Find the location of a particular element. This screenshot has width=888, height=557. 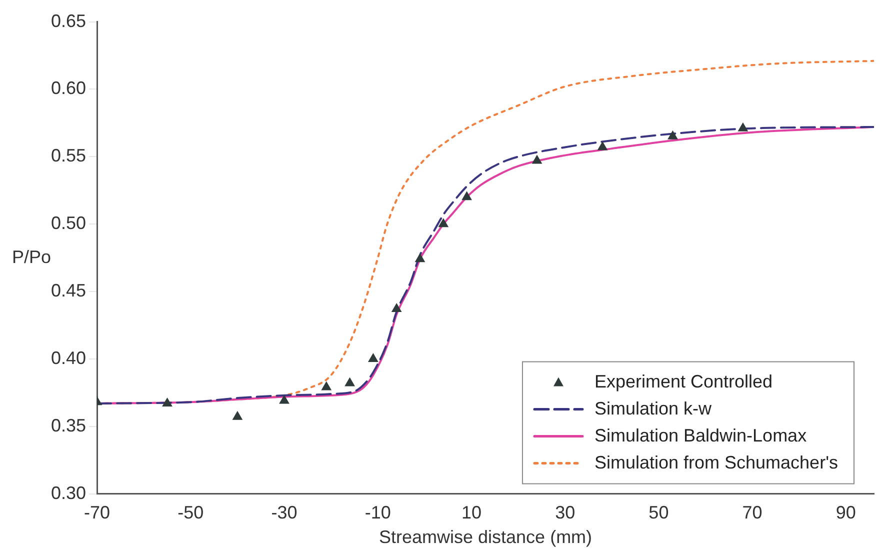

x-tick-label: 50 is located at coordinates (658, 512).